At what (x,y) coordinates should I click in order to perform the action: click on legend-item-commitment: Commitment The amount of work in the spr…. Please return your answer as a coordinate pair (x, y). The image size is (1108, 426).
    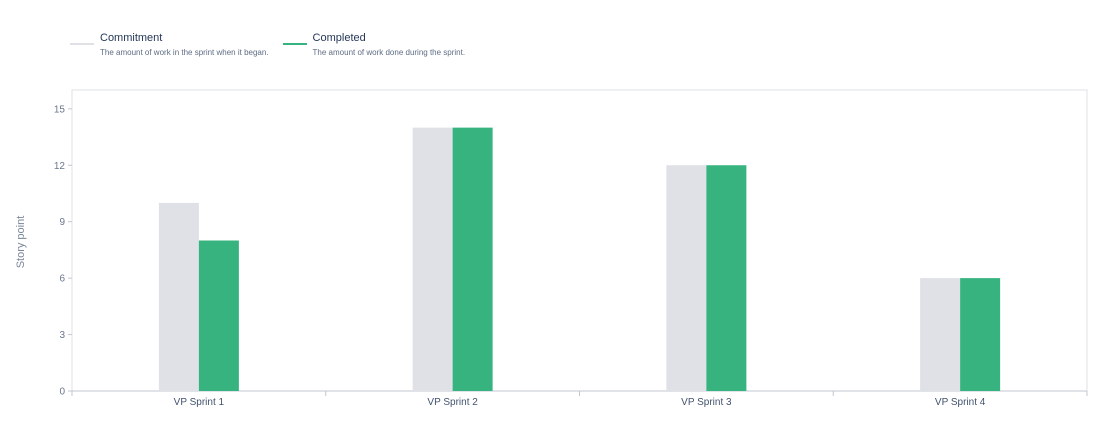
    Looking at the image, I should click on (169, 45).